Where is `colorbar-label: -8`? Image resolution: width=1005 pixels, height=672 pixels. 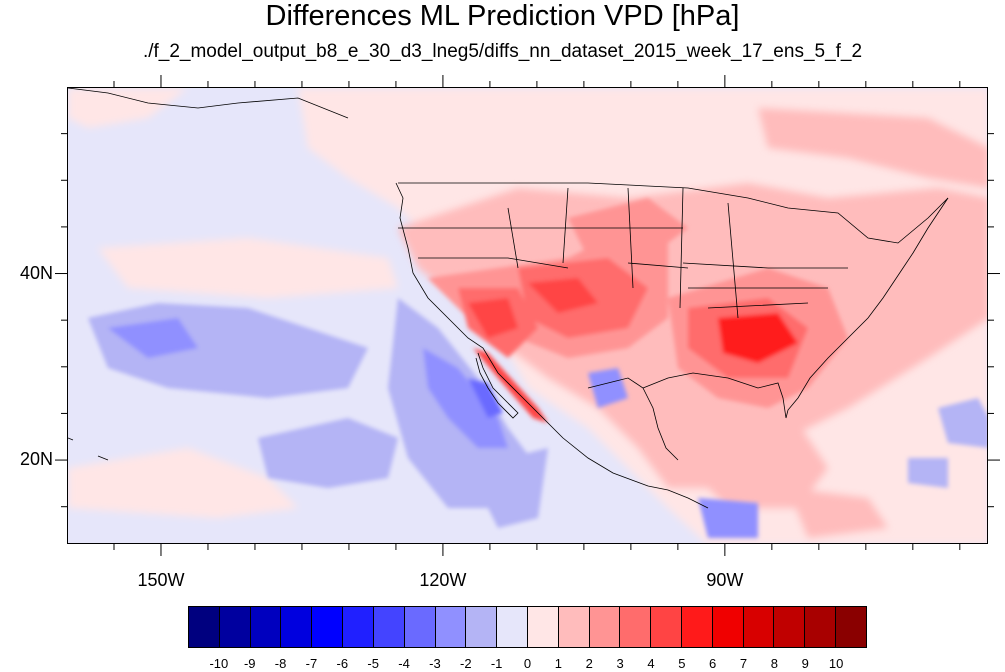 colorbar-label: -8 is located at coordinates (280, 663).